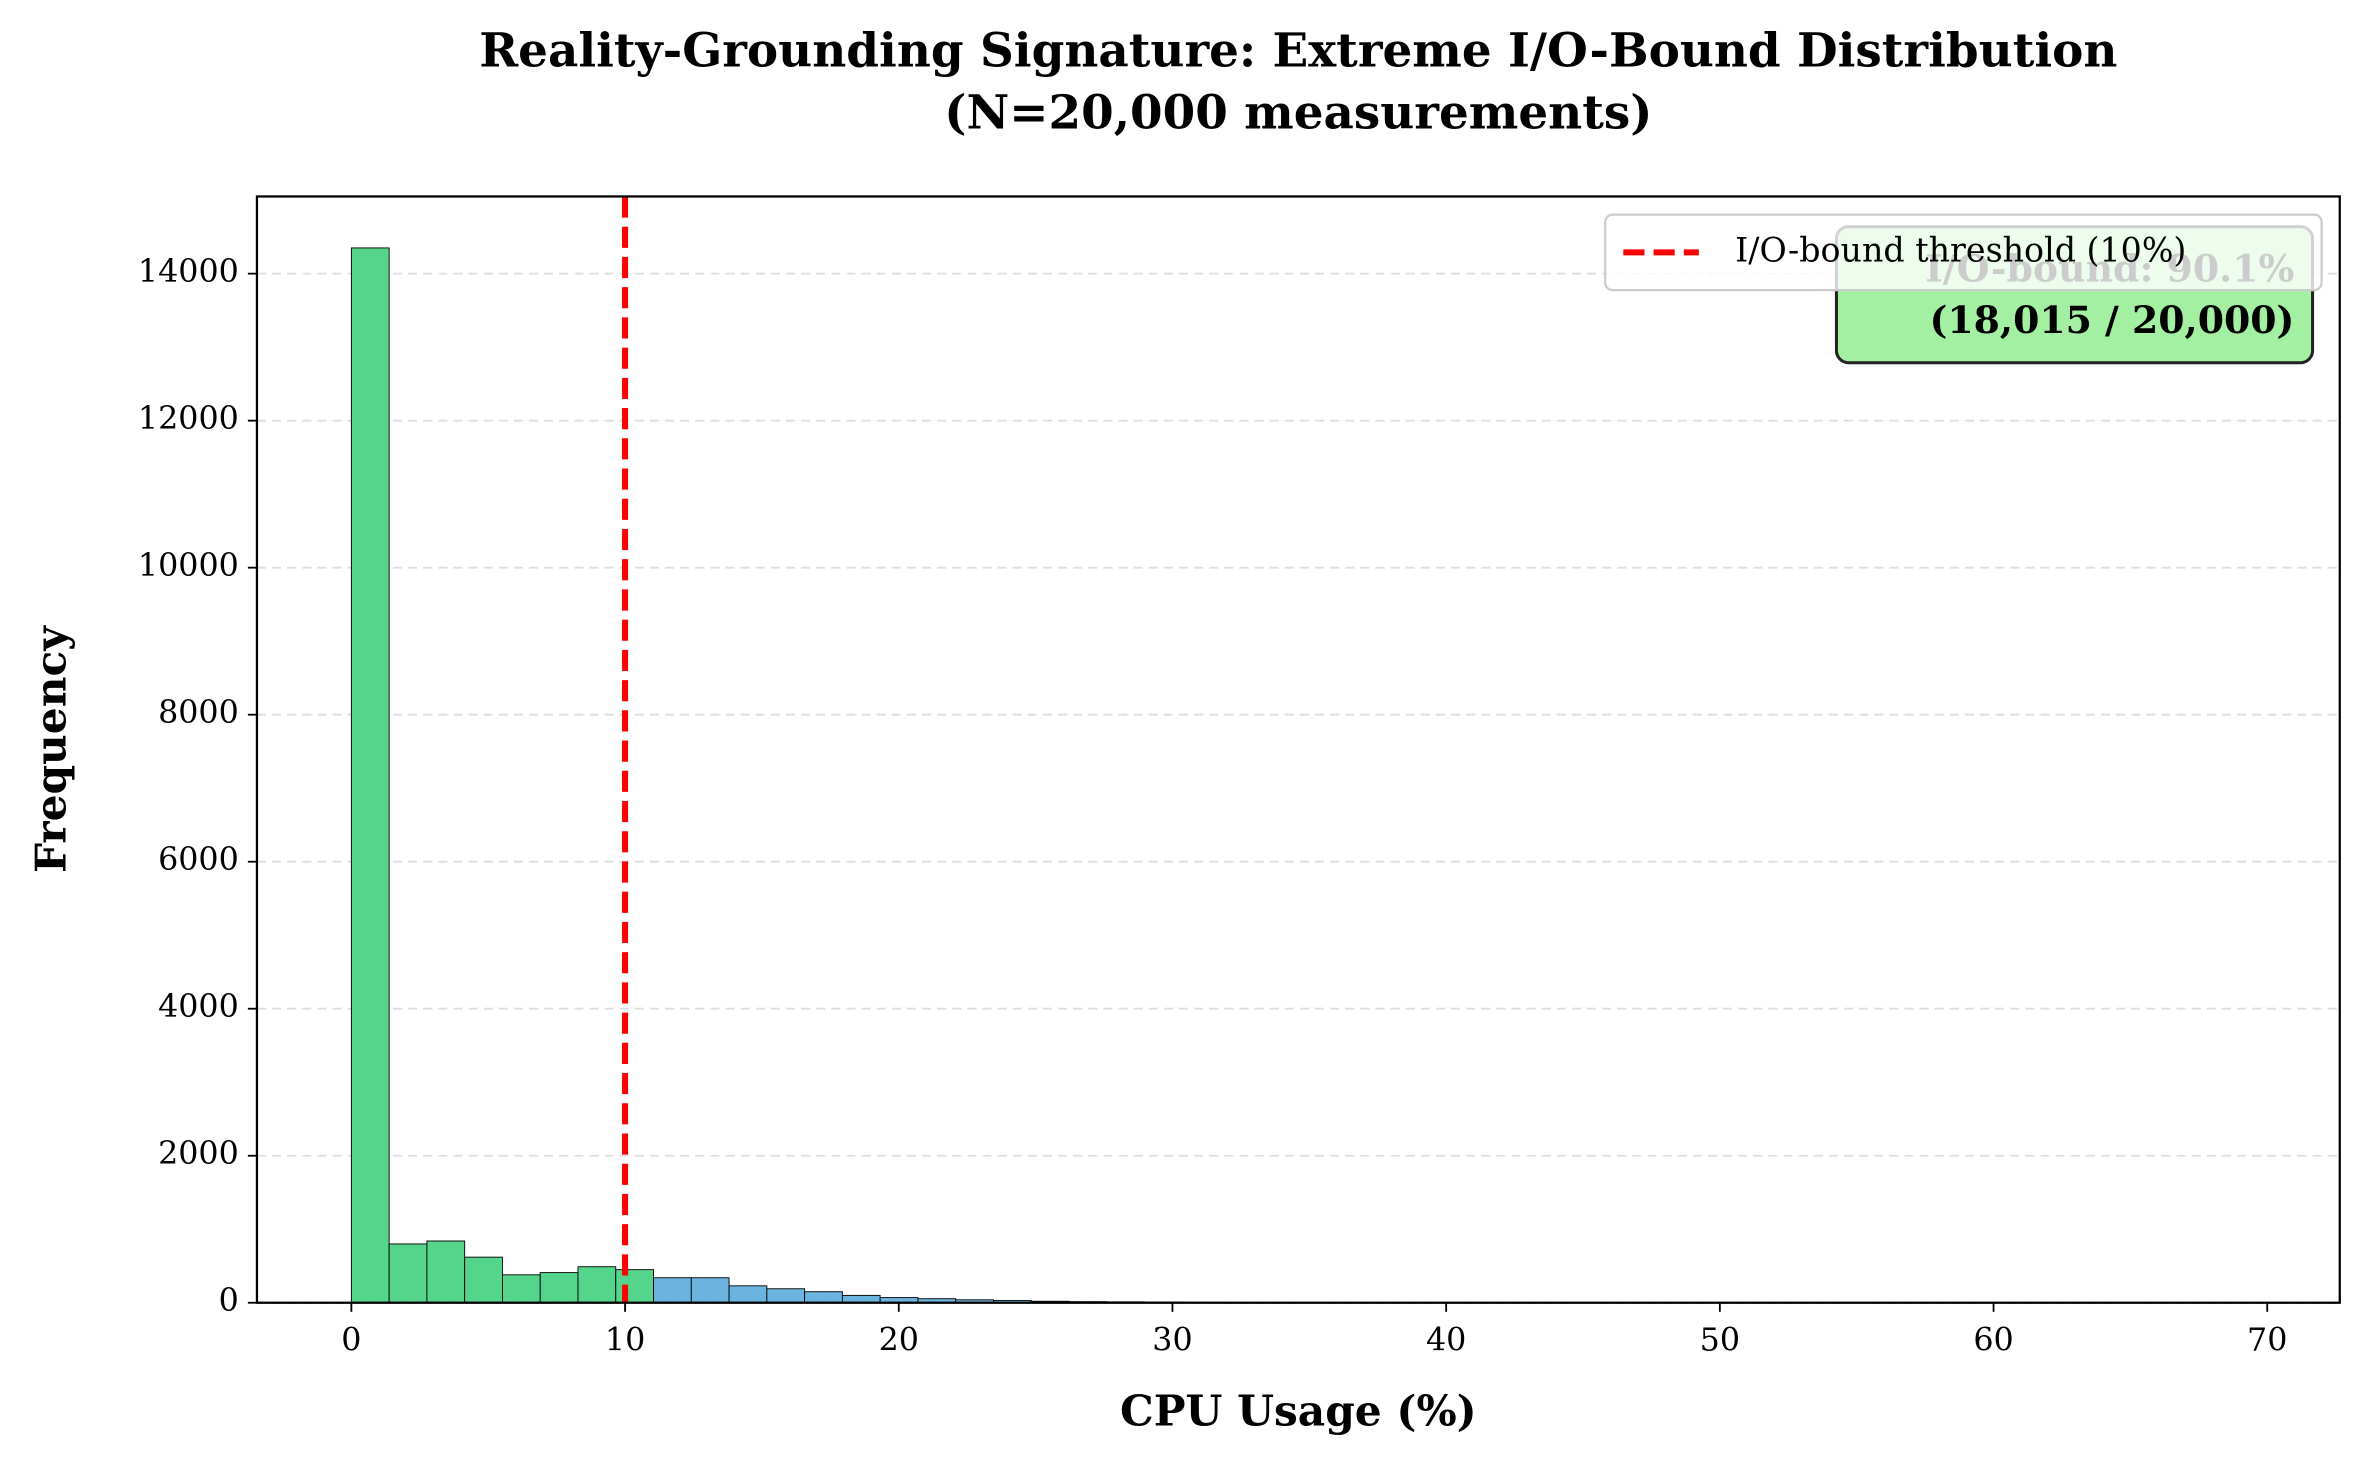 Image resolution: width=2370 pixels, height=1472 pixels. Describe the element at coordinates (1993, 1341) in the screenshot. I see `x-tick-label: 60` at that location.